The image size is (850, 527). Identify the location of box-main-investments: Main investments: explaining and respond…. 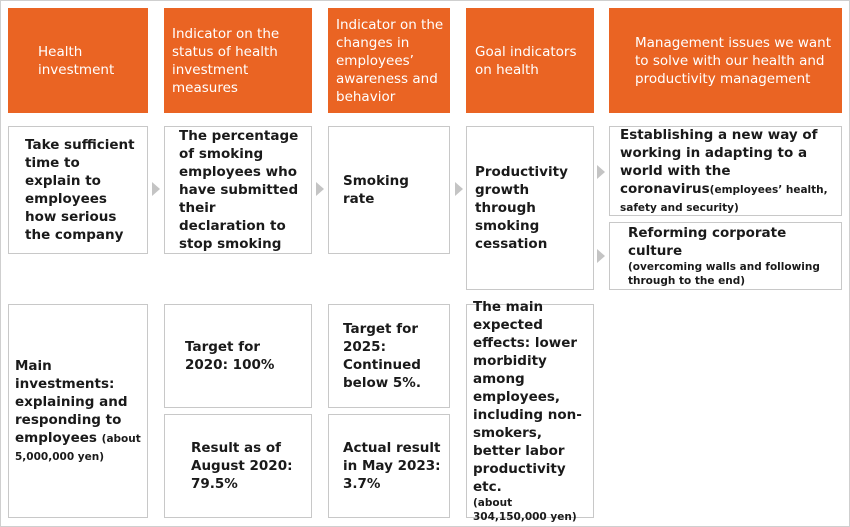
(78, 411).